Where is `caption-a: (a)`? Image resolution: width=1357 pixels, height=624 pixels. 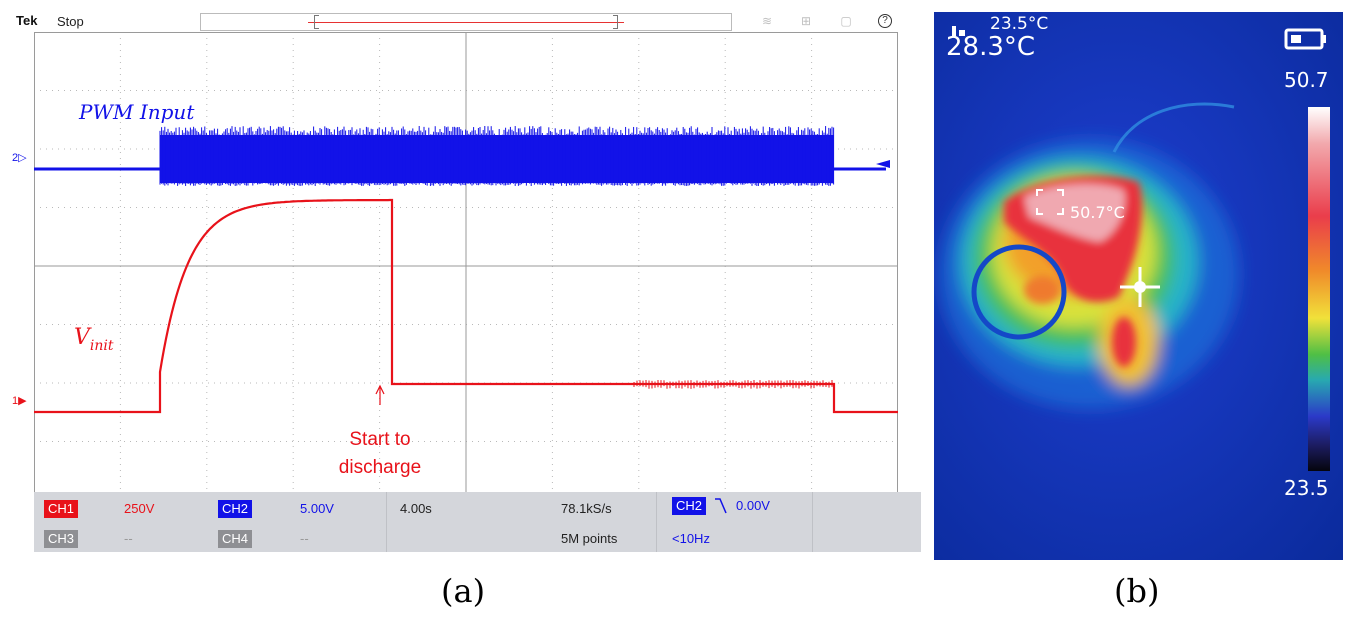 caption-a: (a) is located at coordinates (463, 591).